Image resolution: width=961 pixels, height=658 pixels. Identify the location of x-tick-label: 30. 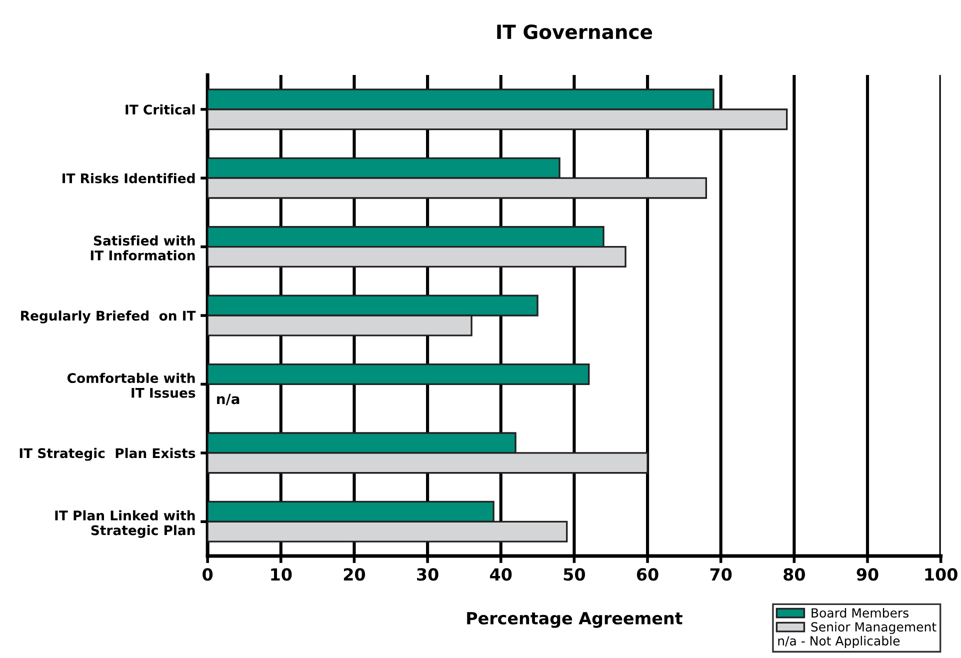
(427, 574).